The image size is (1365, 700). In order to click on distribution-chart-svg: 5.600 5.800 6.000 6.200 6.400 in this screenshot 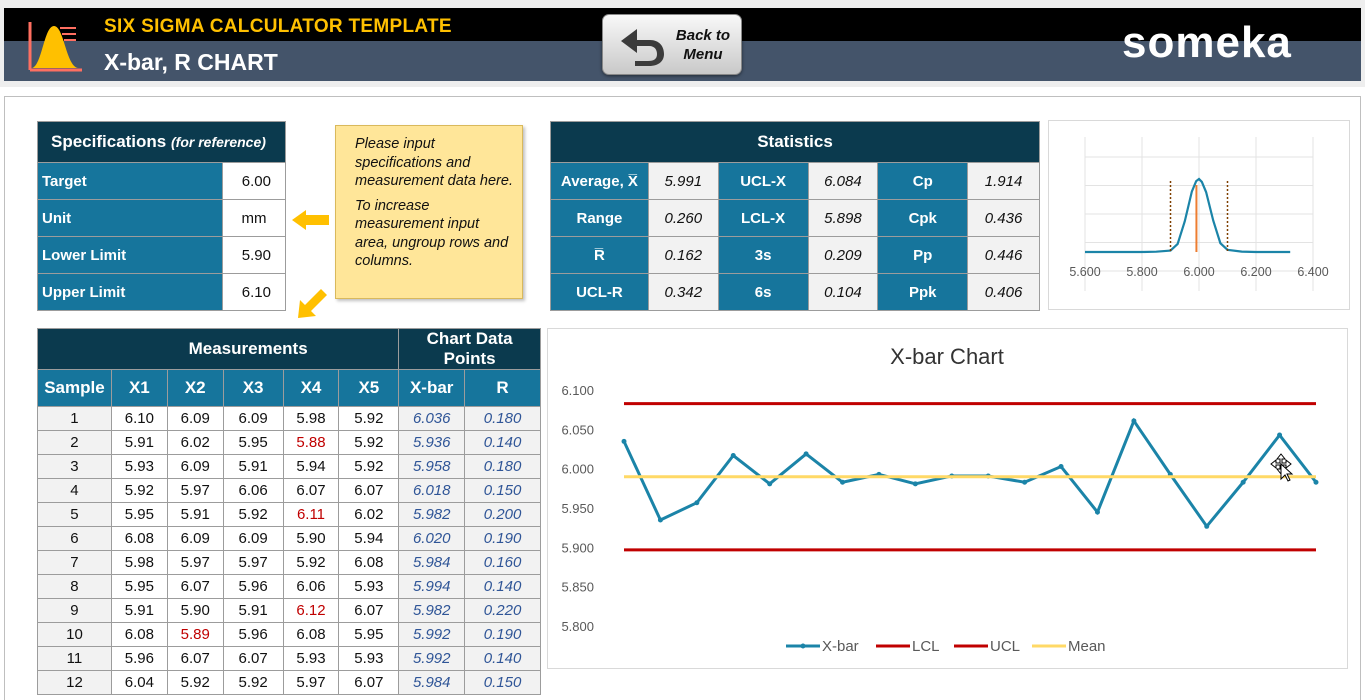, I will do `click(1199, 214)`.